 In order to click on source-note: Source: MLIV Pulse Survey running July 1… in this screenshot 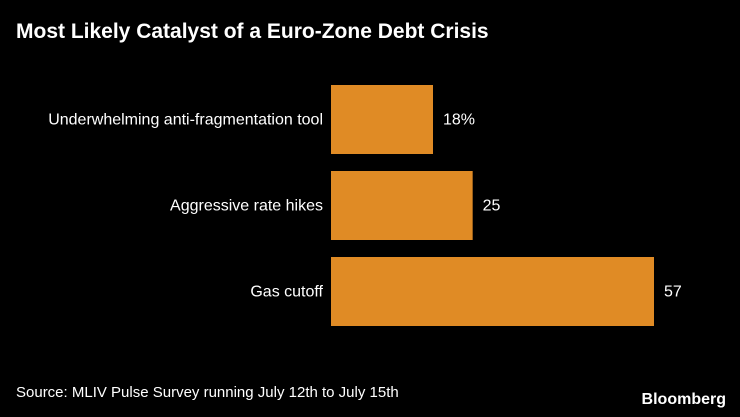, I will do `click(207, 392)`.